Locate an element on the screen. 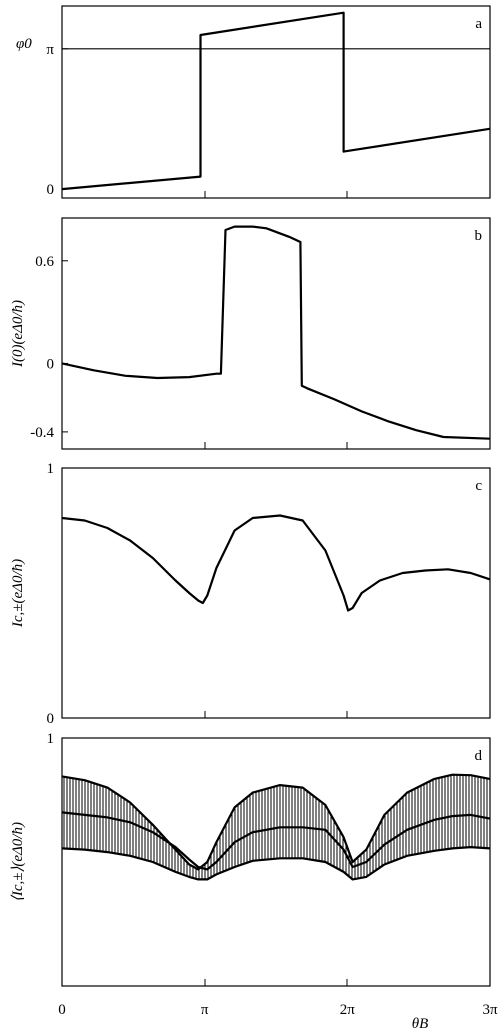  panel-letter: b is located at coordinates (479, 236).